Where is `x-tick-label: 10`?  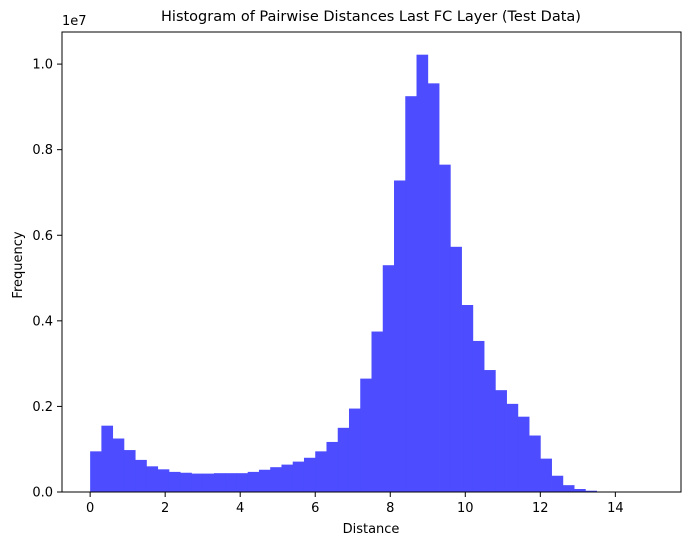 x-tick-label: 10 is located at coordinates (465, 508).